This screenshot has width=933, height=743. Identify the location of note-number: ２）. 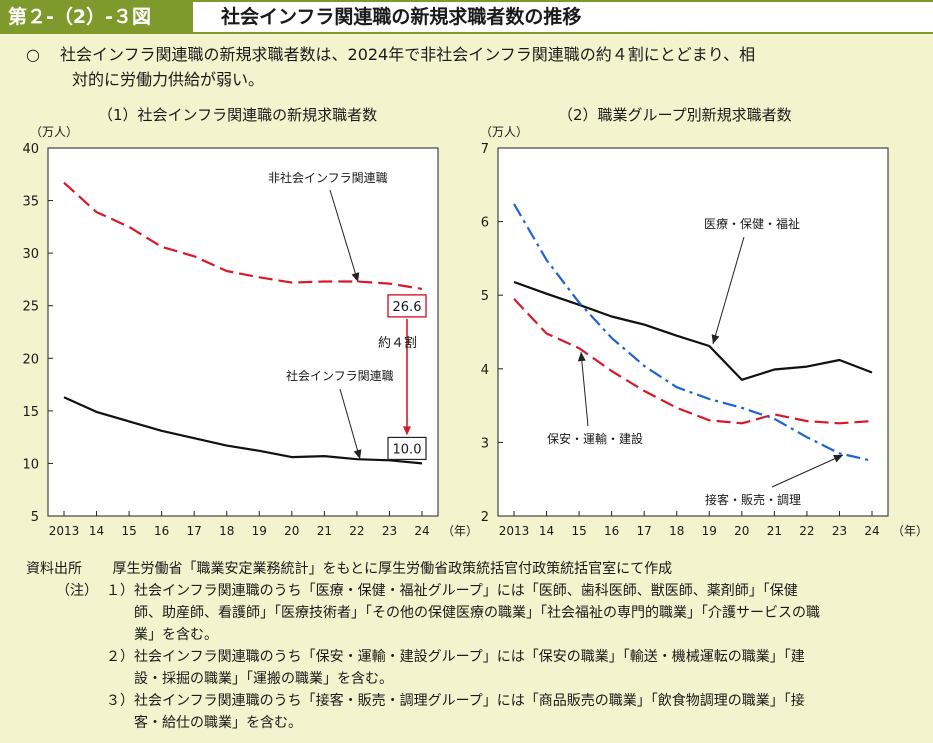
(120, 657).